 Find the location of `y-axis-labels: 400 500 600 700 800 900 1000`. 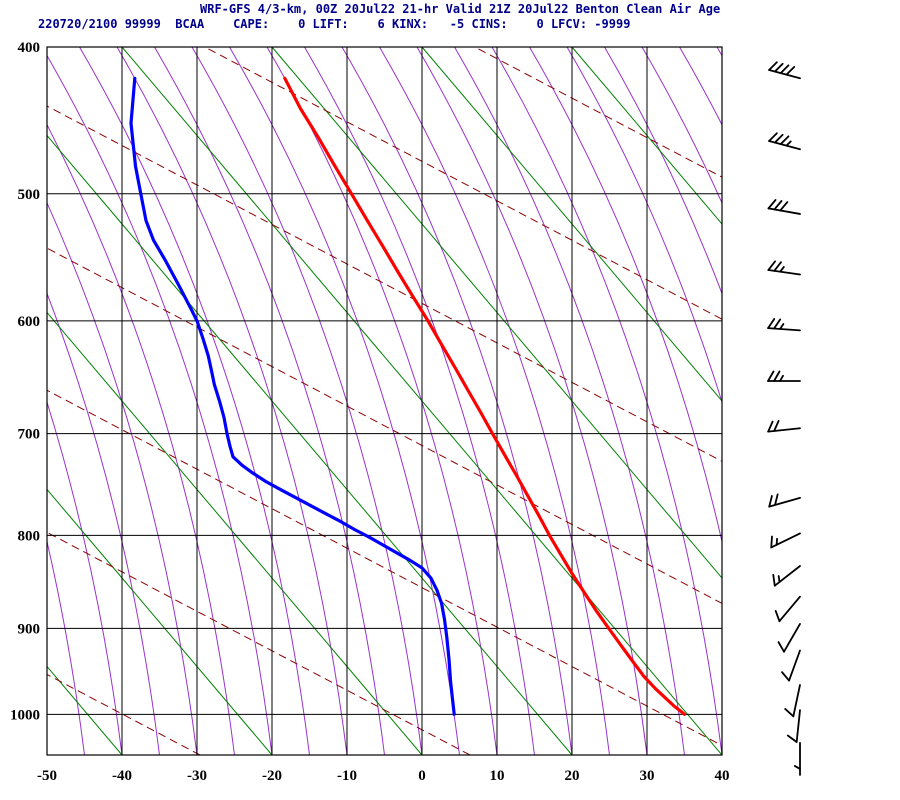

y-axis-labels: 400 500 600 700 800 900 1000 is located at coordinates (25, 381).